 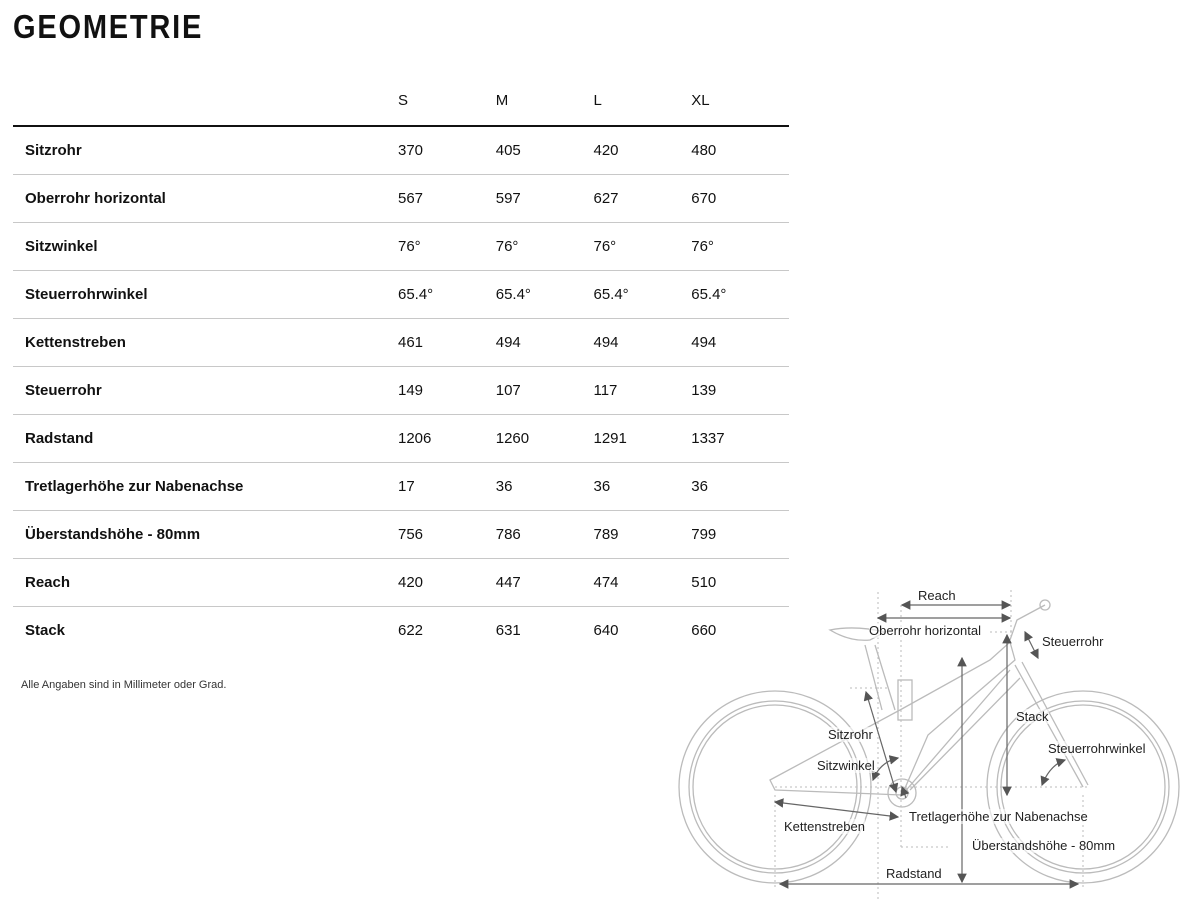 What do you see at coordinates (597, 100) in the screenshot?
I see `header-size-l: L` at bounding box center [597, 100].